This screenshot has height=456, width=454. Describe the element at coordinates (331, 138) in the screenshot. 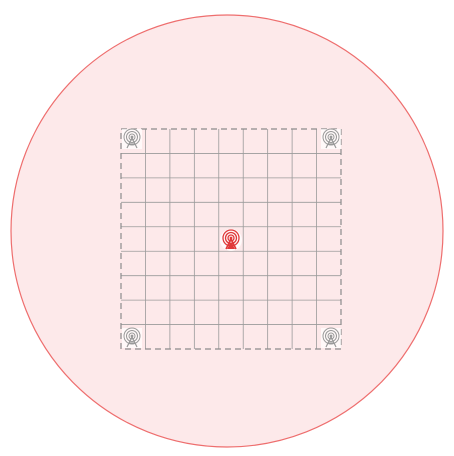

I see `corner-antenna-top-right` at that location.